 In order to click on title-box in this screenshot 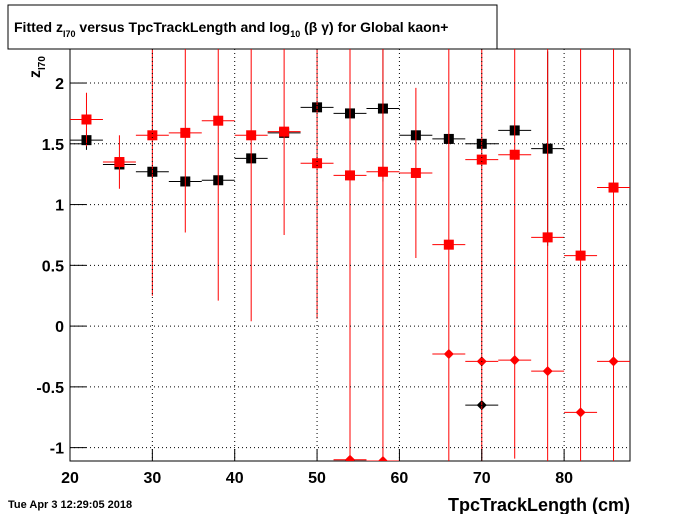, I will do `click(252, 27)`.